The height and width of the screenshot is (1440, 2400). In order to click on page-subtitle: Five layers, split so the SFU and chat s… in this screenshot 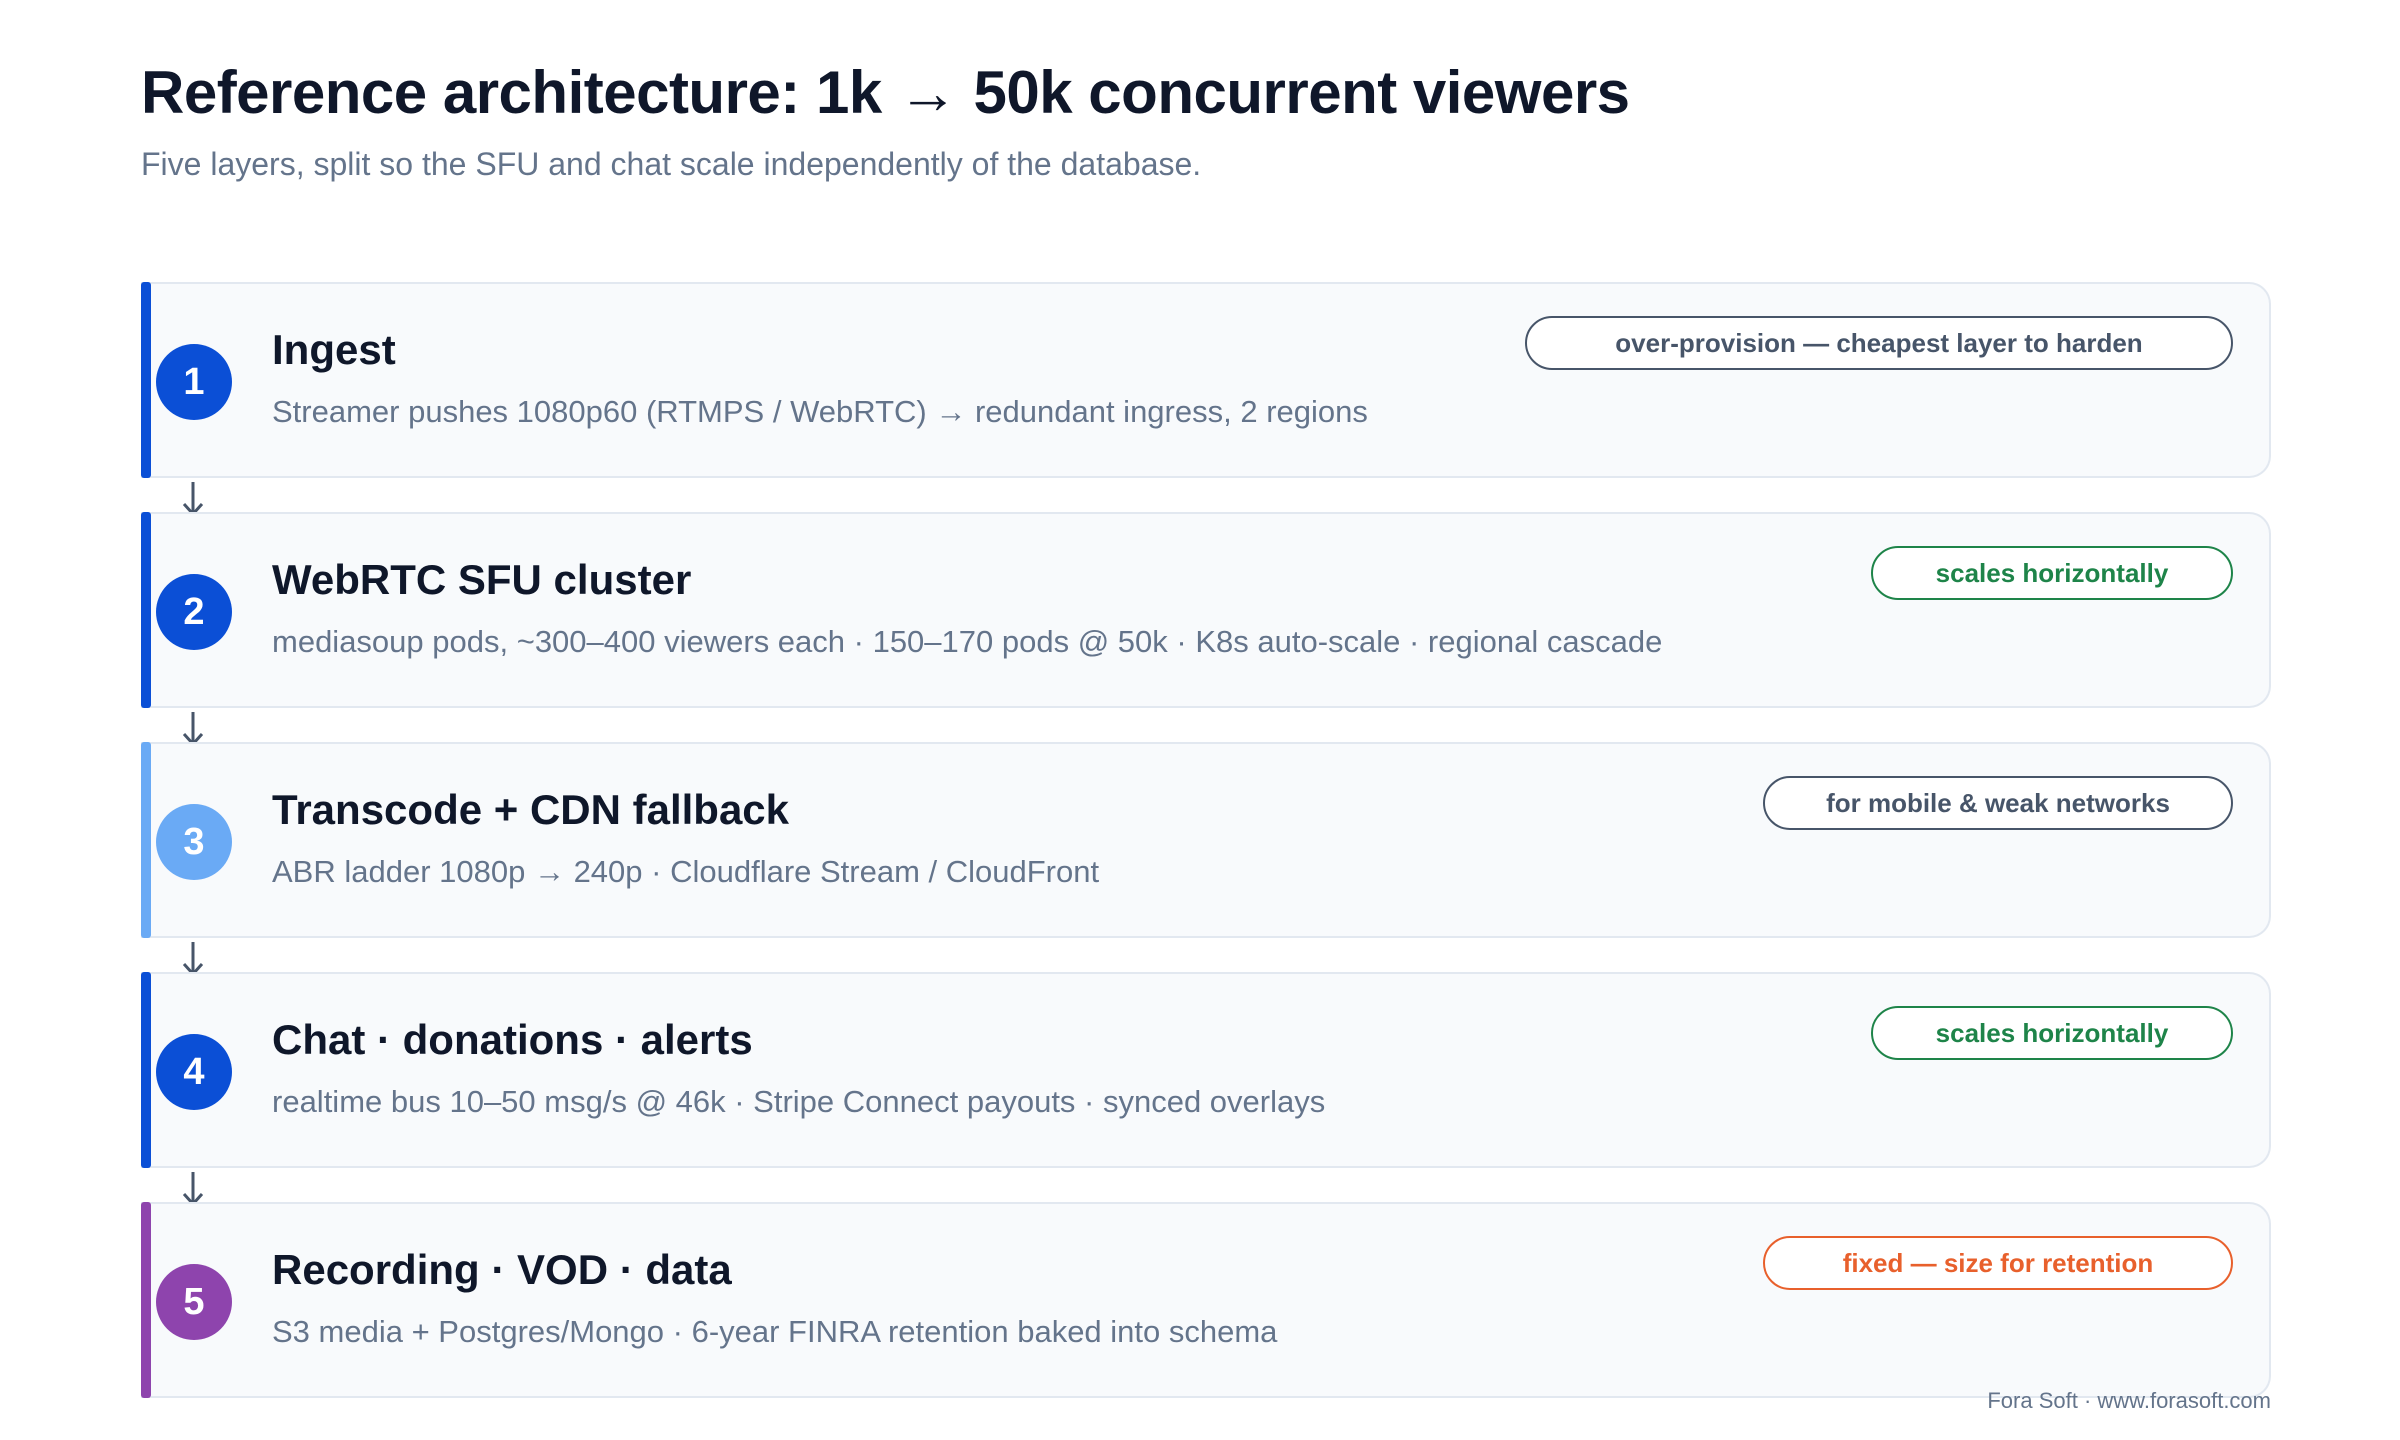, I will do `click(671, 164)`.